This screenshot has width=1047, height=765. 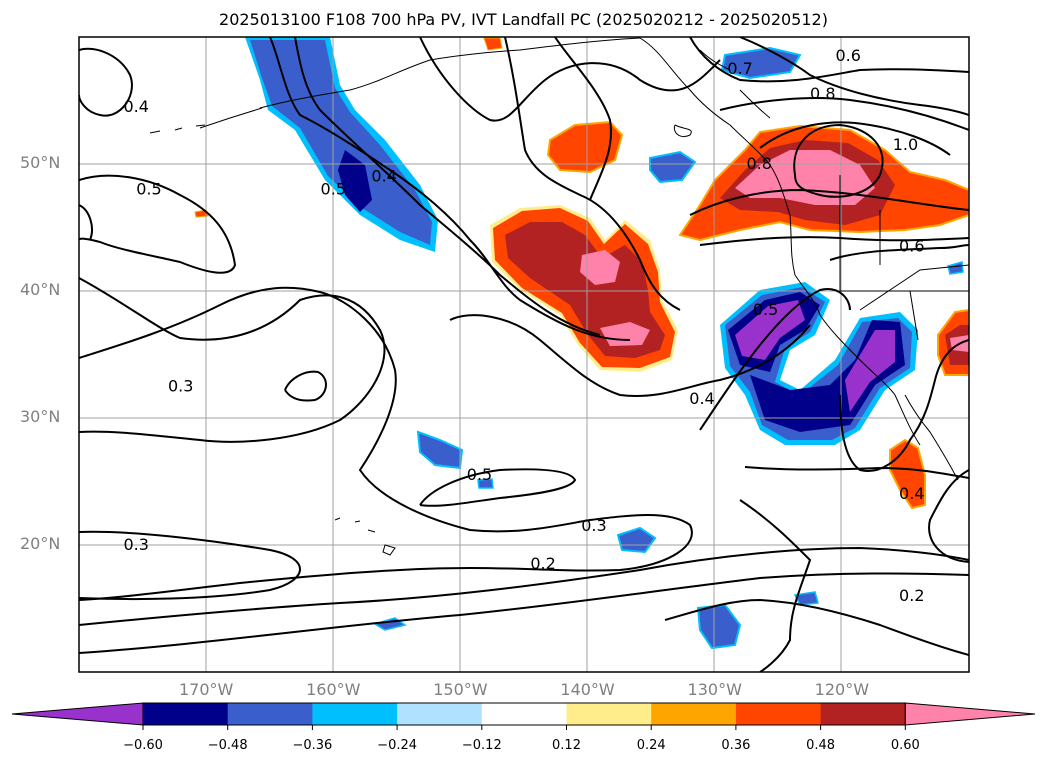 I want to click on lon-label: 130°W, so click(x=714, y=689).